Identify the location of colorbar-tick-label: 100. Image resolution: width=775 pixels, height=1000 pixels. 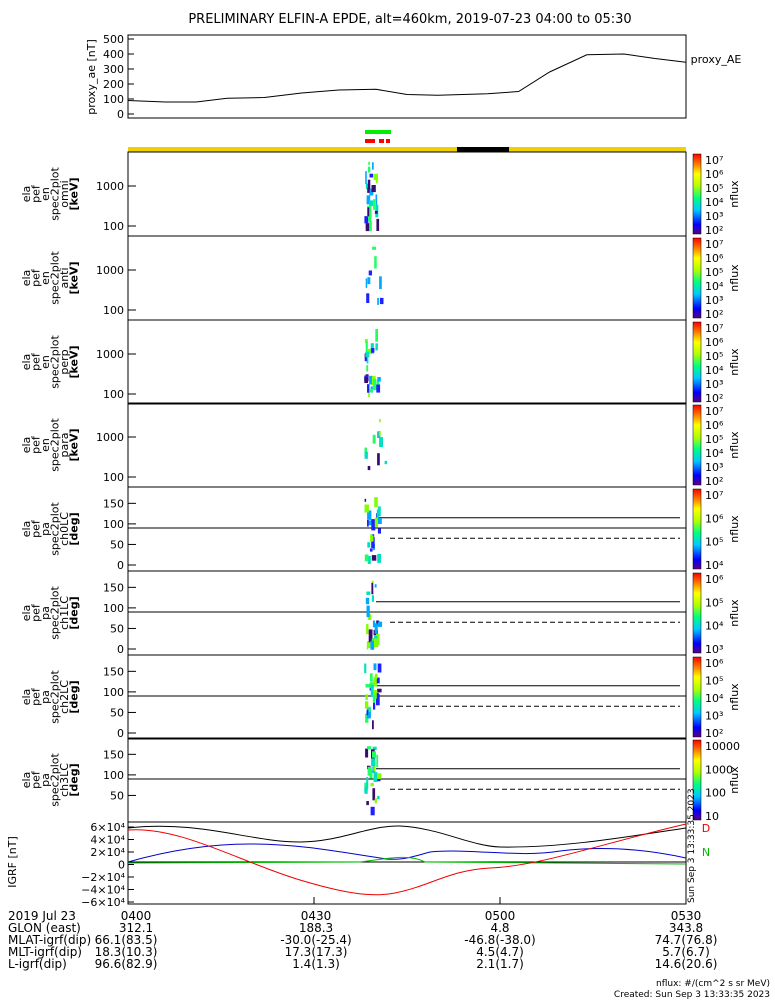
(715, 793).